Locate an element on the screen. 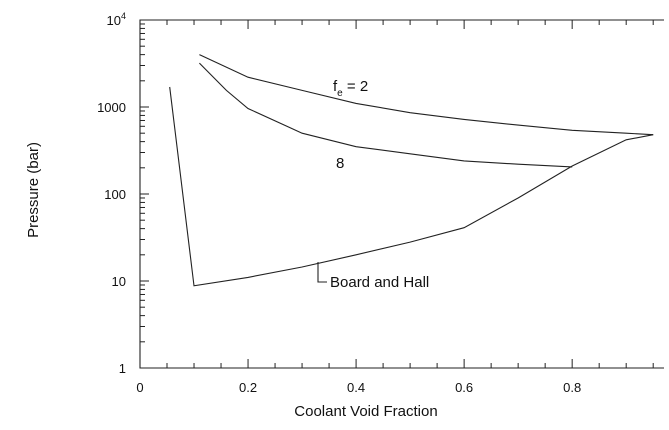 This screenshot has width=669, height=430. x-tick-label: 0.2 is located at coordinates (248, 387).